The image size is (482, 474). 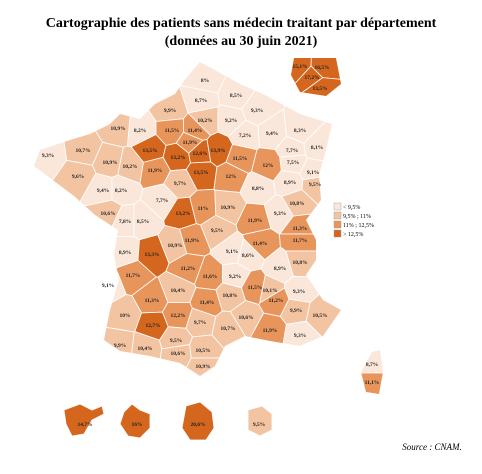 I want to click on department-label: 8,3%, so click(x=300, y=131).